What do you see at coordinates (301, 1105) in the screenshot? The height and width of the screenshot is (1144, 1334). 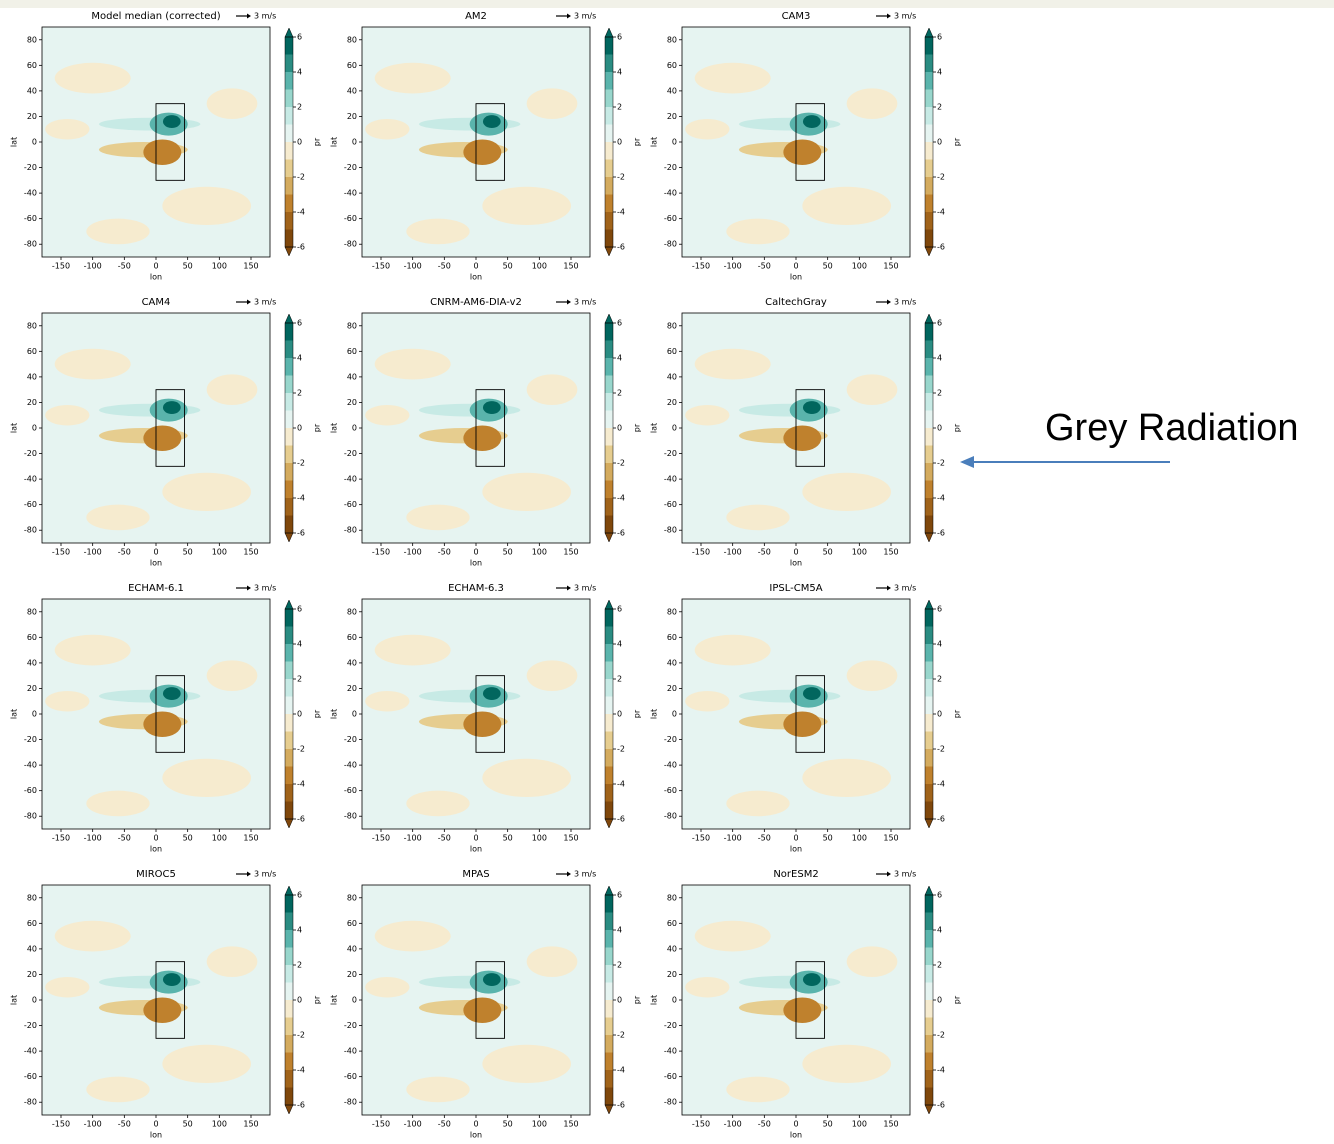 I see `colorbar-tick-label: -6` at bounding box center [301, 1105].